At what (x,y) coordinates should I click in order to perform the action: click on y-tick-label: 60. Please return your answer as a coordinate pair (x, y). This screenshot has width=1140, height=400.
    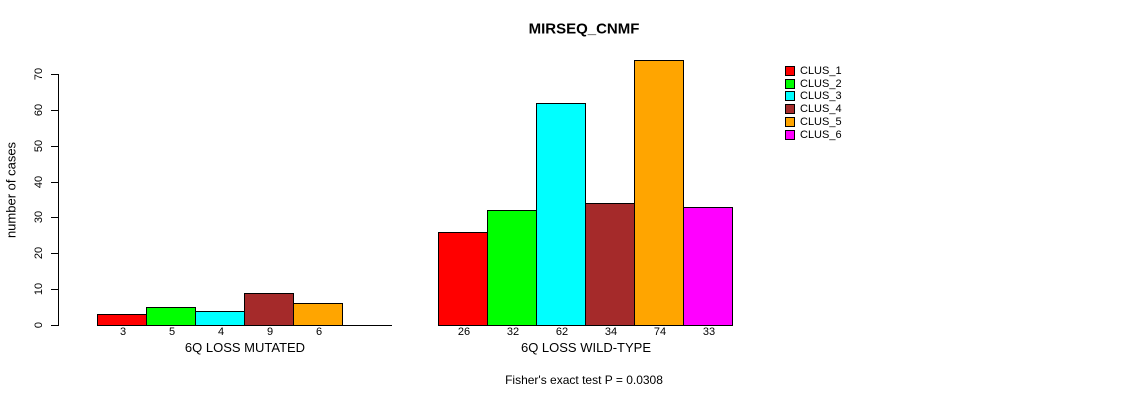
    Looking at the image, I should click on (39, 110).